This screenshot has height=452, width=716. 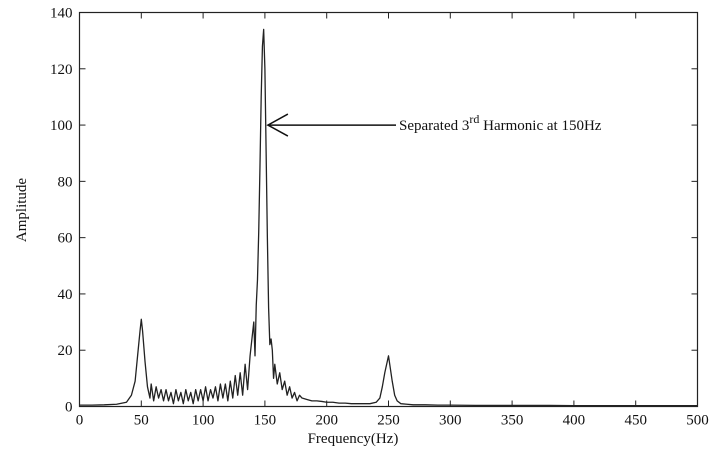 I want to click on annotation-text-suffix: Harmonic at 150Hz, so click(x=540, y=126).